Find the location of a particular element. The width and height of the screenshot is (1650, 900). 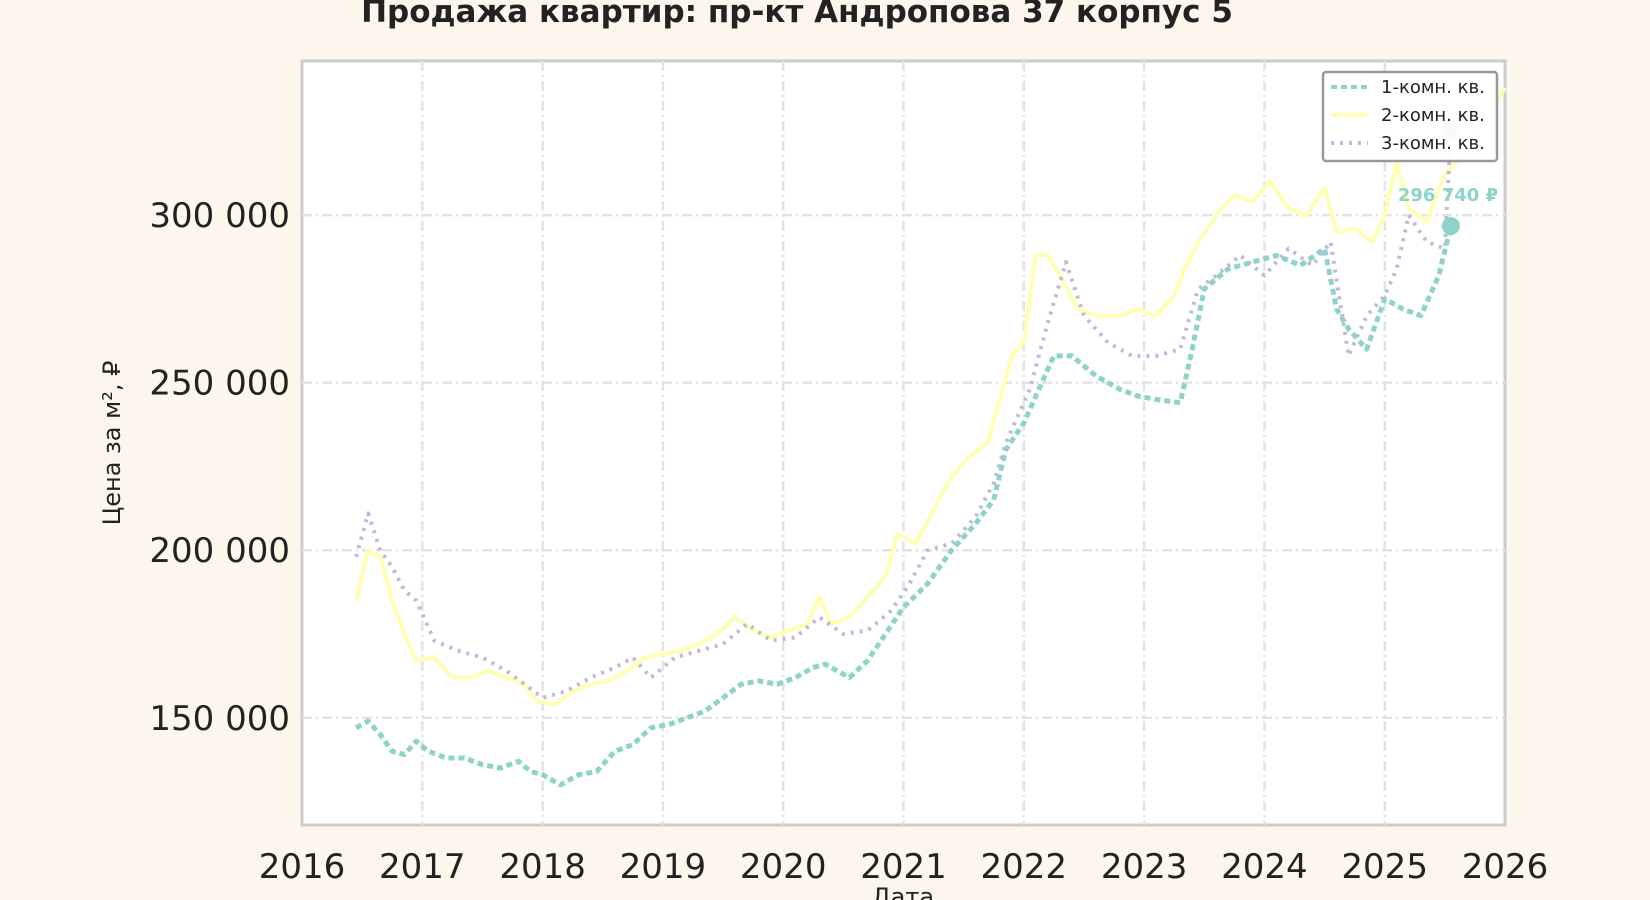

legend-label: 3-комн. кв. is located at coordinates (1433, 143).